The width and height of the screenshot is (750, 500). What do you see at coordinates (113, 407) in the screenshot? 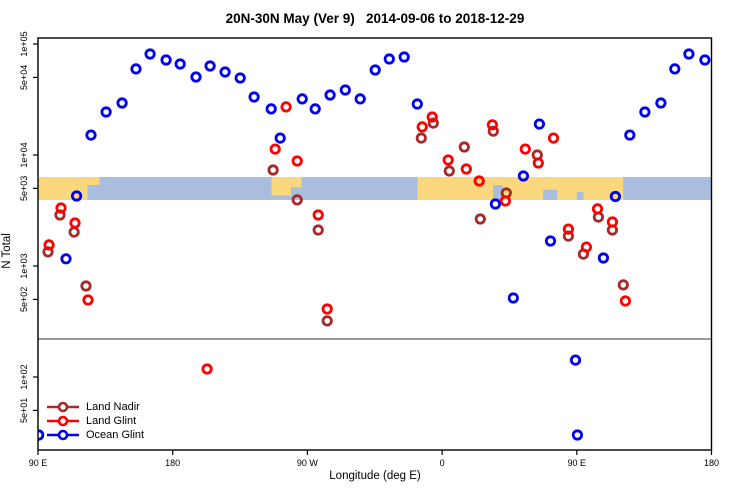
I see `legend-label: Land Nadir` at bounding box center [113, 407].